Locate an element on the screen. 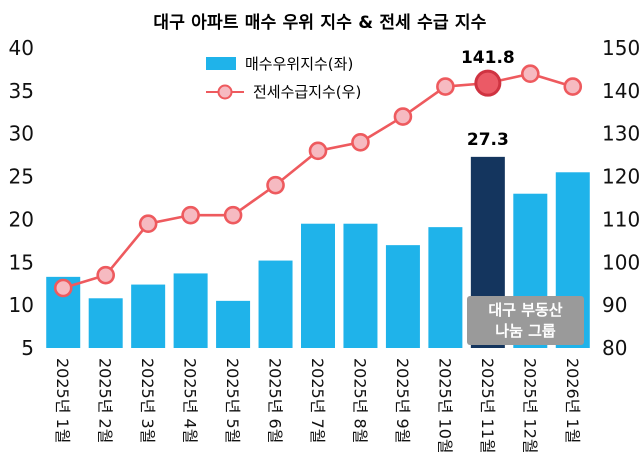  x-axis-label-1: 2025년 2월 is located at coordinates (105, 400).